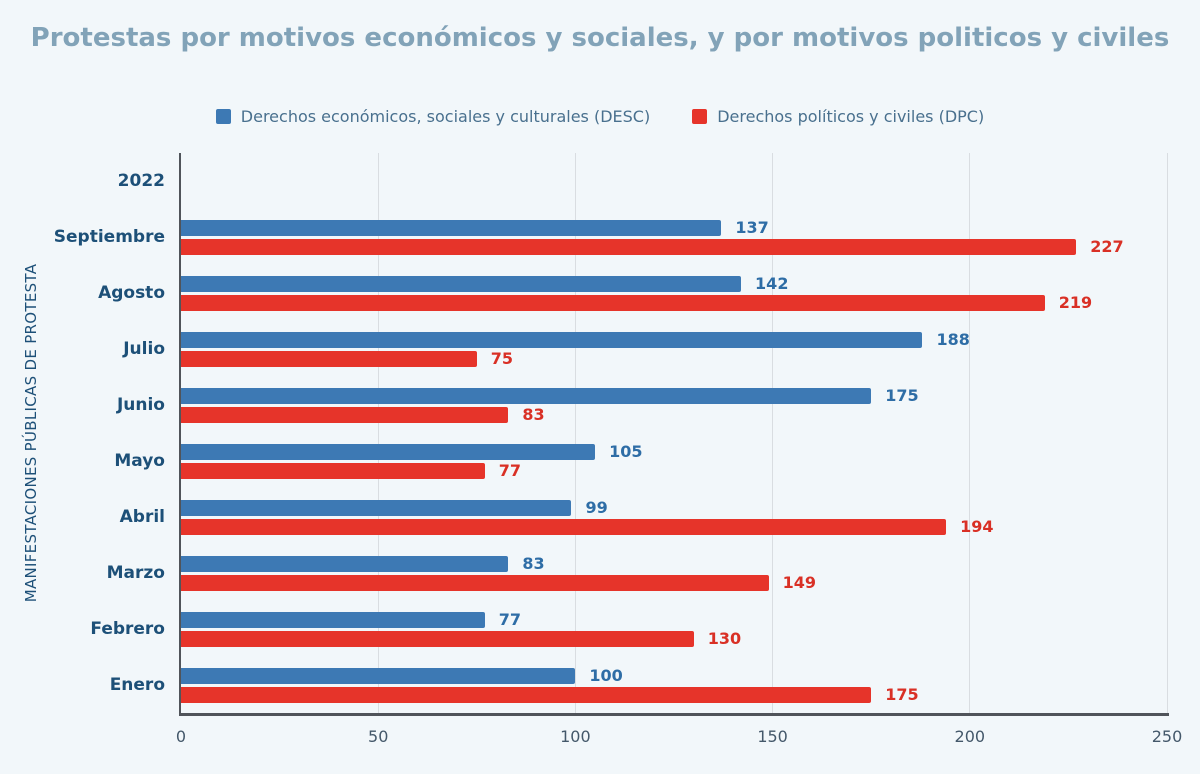 Image resolution: width=1200 pixels, height=774 pixels. Describe the element at coordinates (674, 714) in the screenshot. I see `x-axis-line` at that location.